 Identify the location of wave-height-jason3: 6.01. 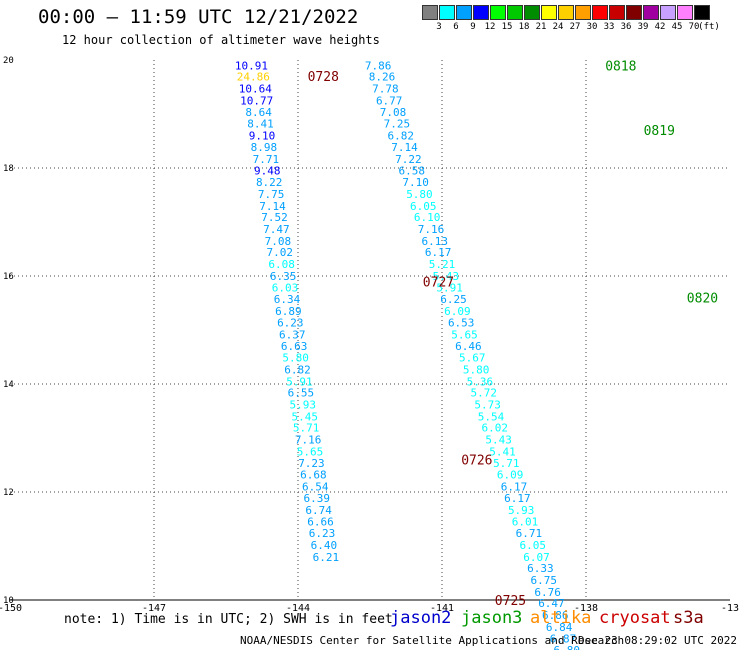
(525, 522).